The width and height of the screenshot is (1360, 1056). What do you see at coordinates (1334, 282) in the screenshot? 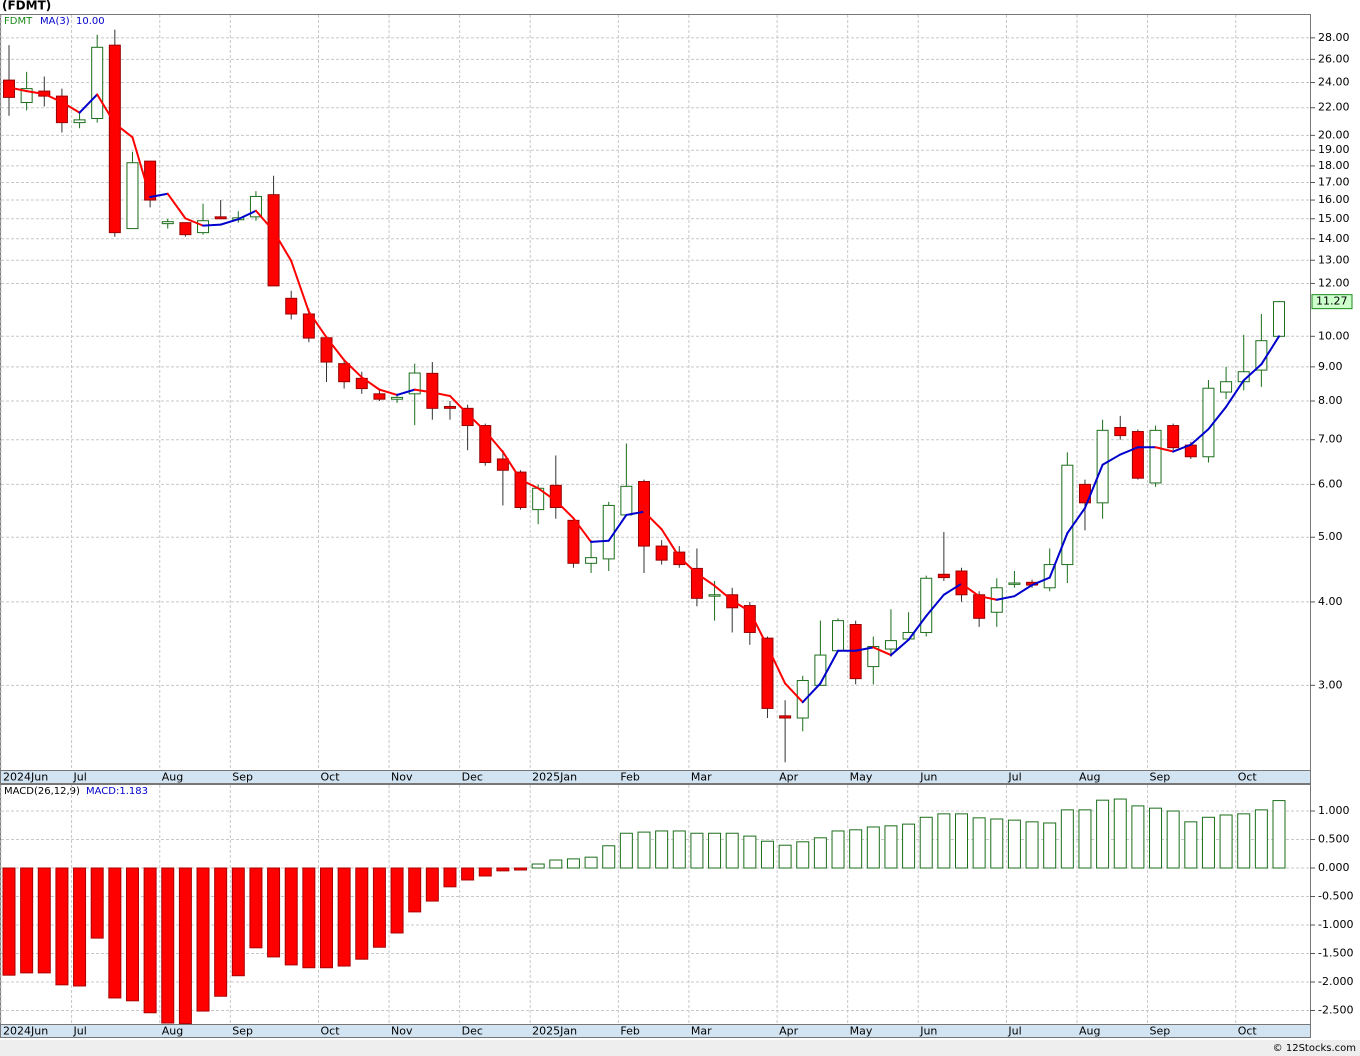
I see `y-tick-label: 12.00` at bounding box center [1334, 282].